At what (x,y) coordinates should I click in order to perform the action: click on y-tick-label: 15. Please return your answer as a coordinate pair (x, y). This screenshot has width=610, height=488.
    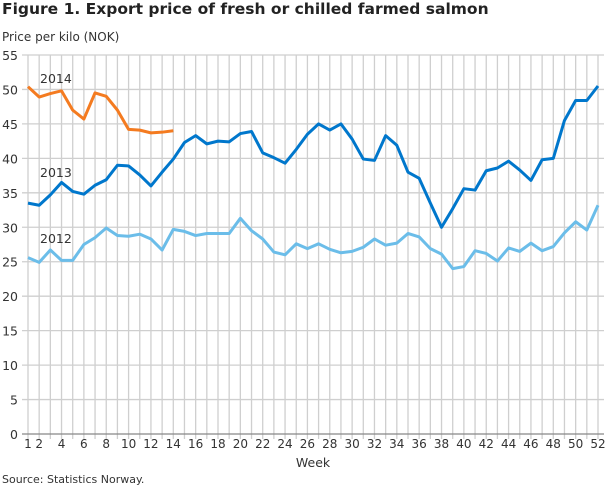
    Looking at the image, I should click on (10, 331).